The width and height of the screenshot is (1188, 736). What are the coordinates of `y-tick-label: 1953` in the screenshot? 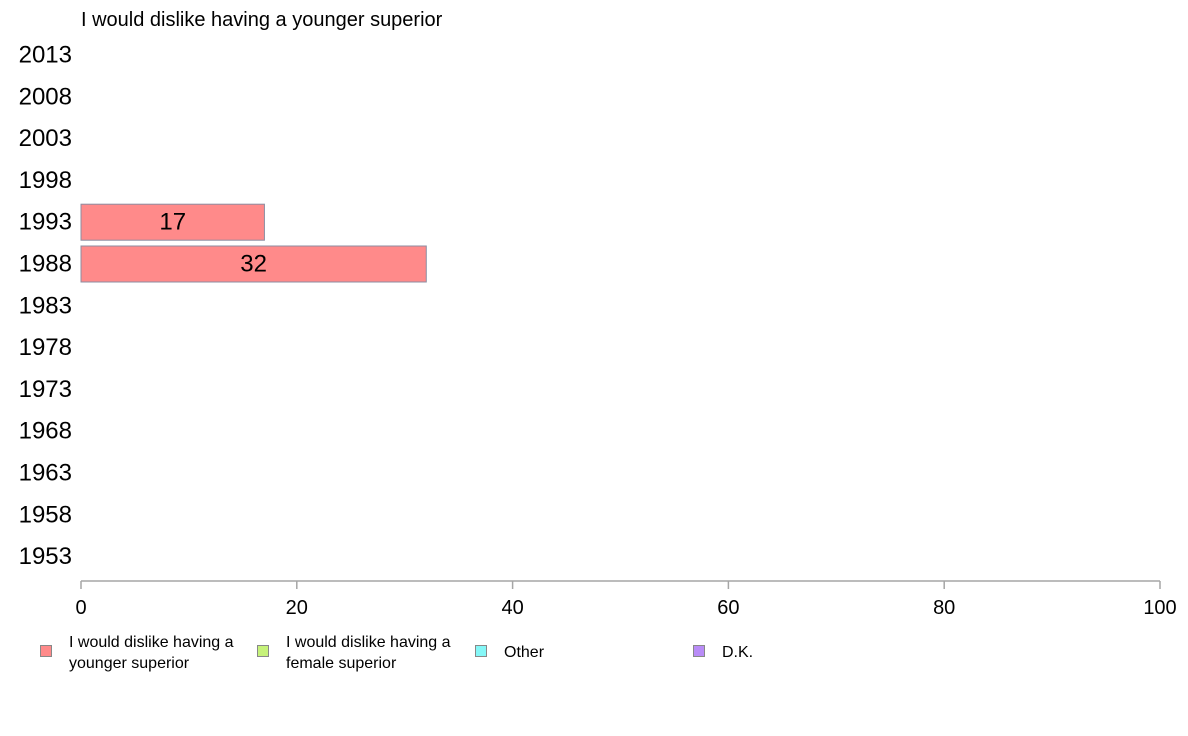 It's located at (45, 556).